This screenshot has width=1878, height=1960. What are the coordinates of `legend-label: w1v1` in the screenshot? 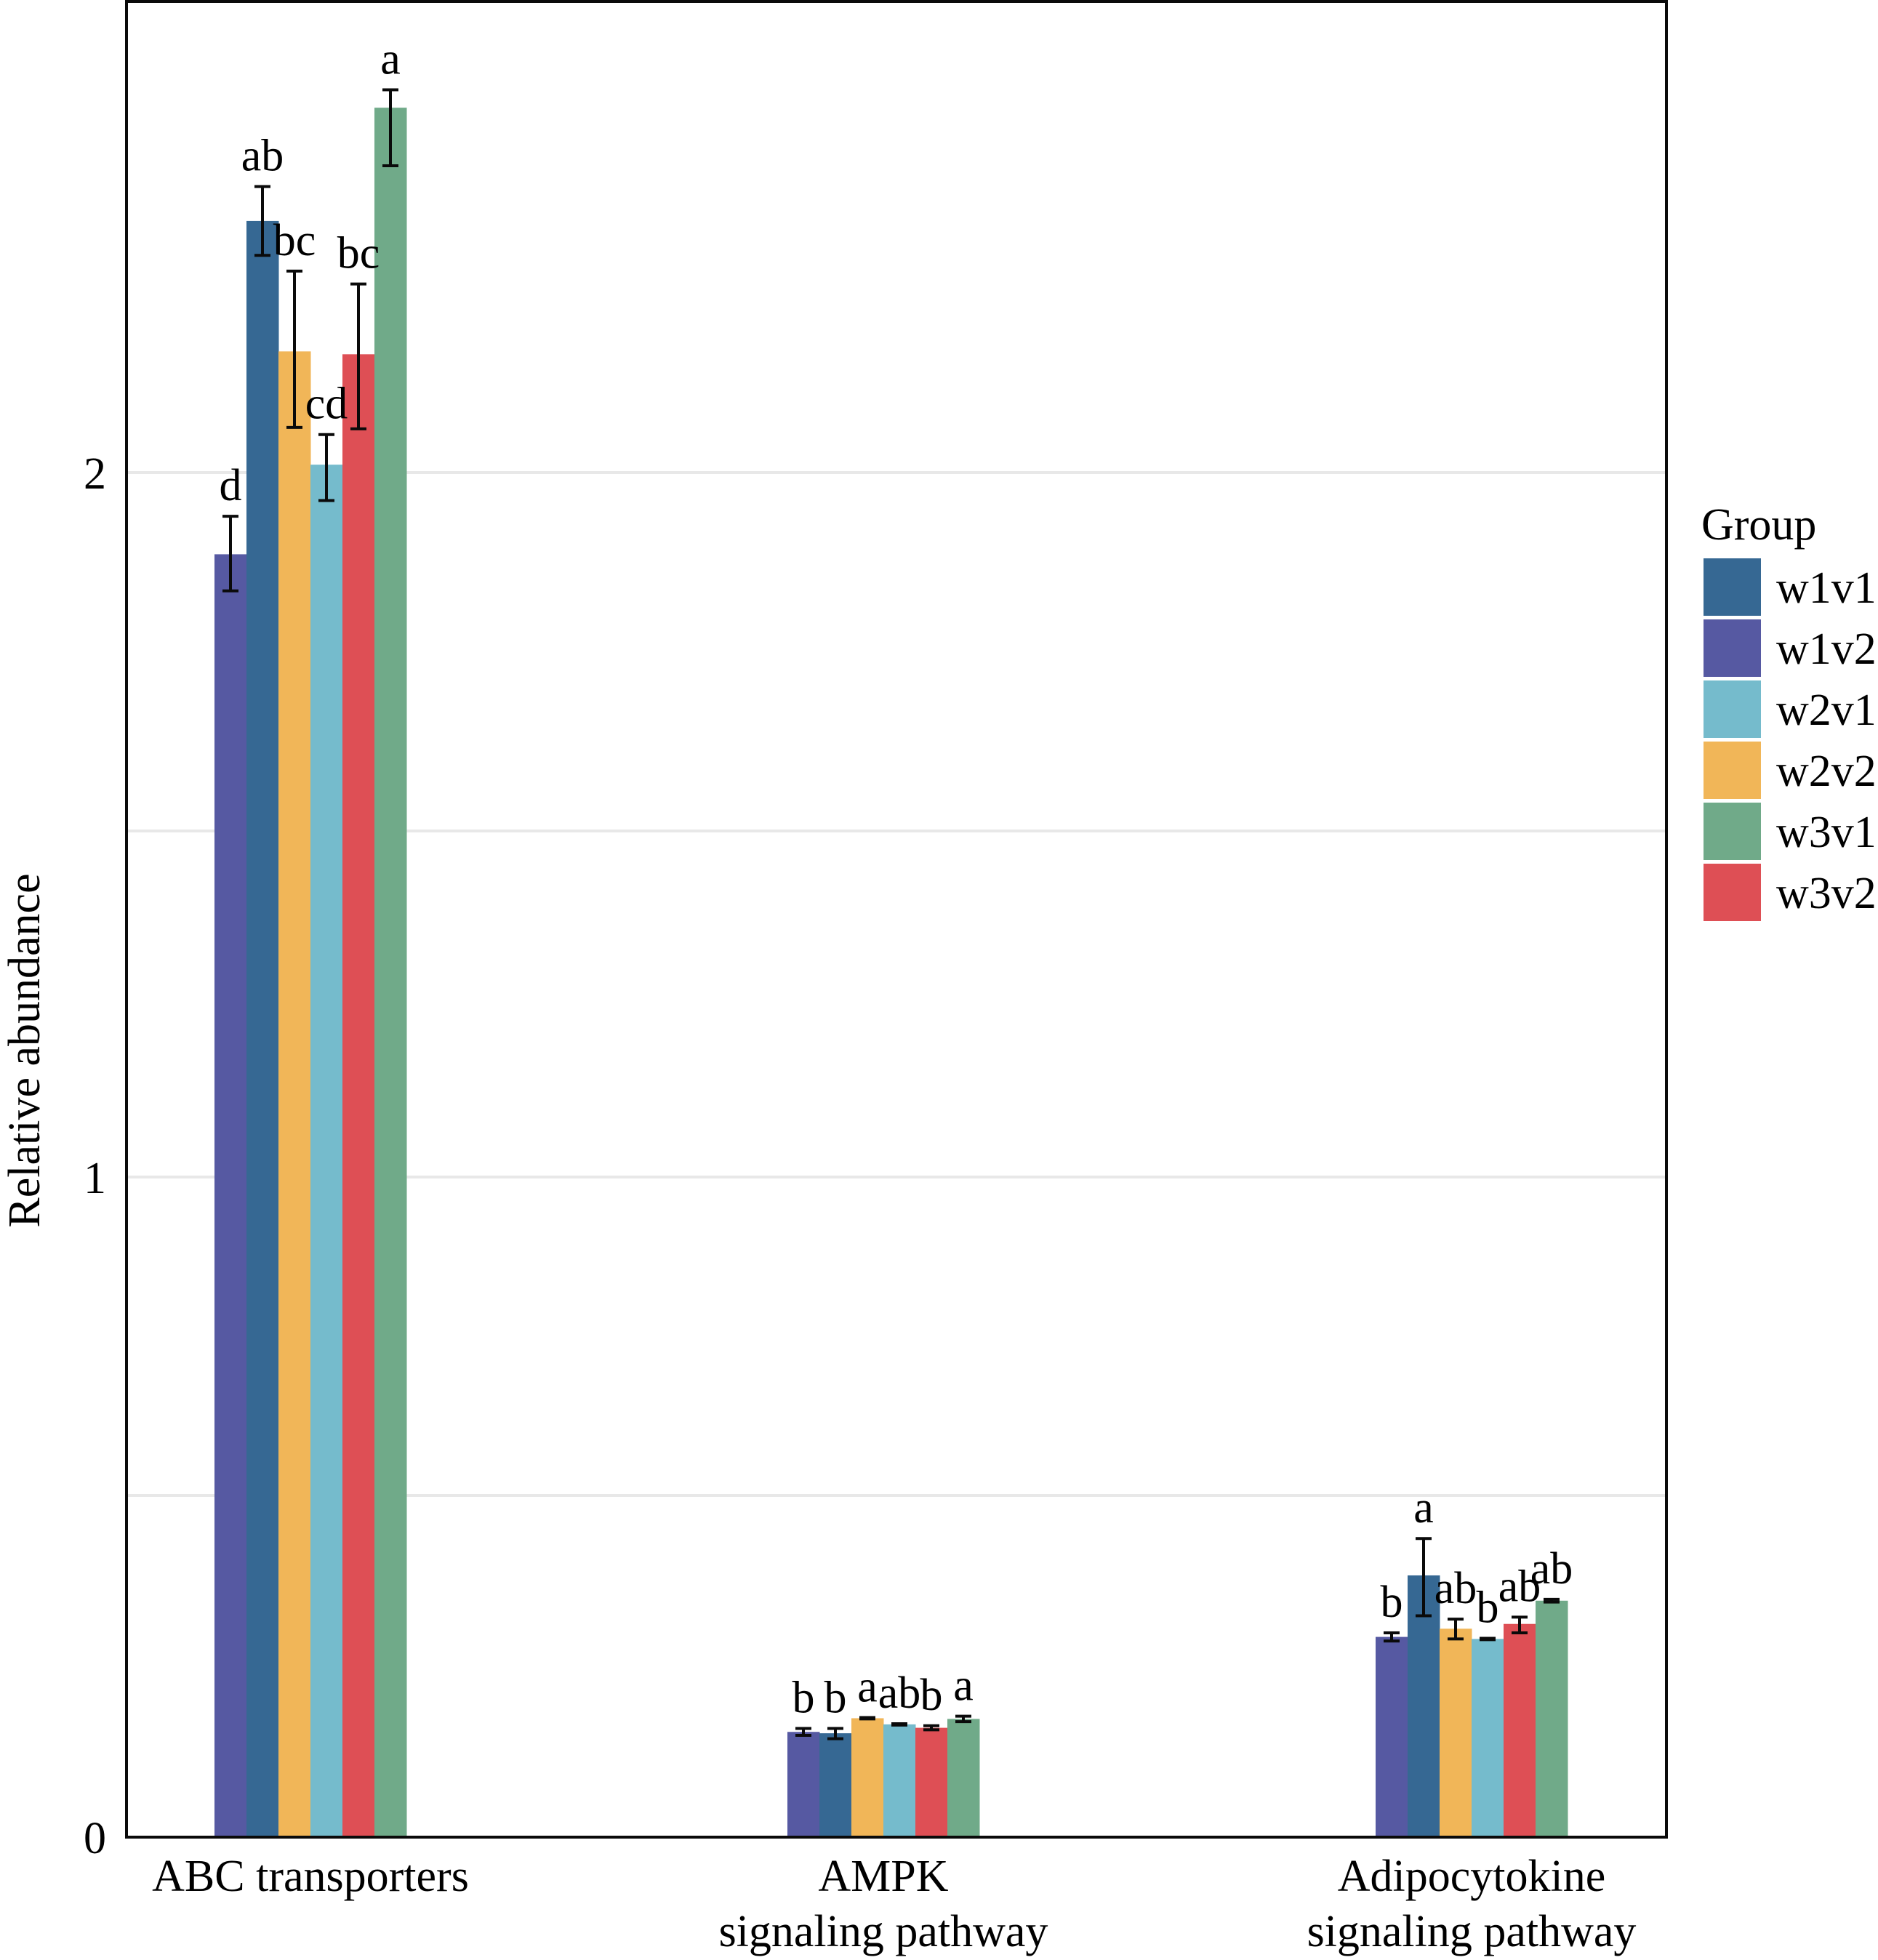 It's located at (1827, 588).